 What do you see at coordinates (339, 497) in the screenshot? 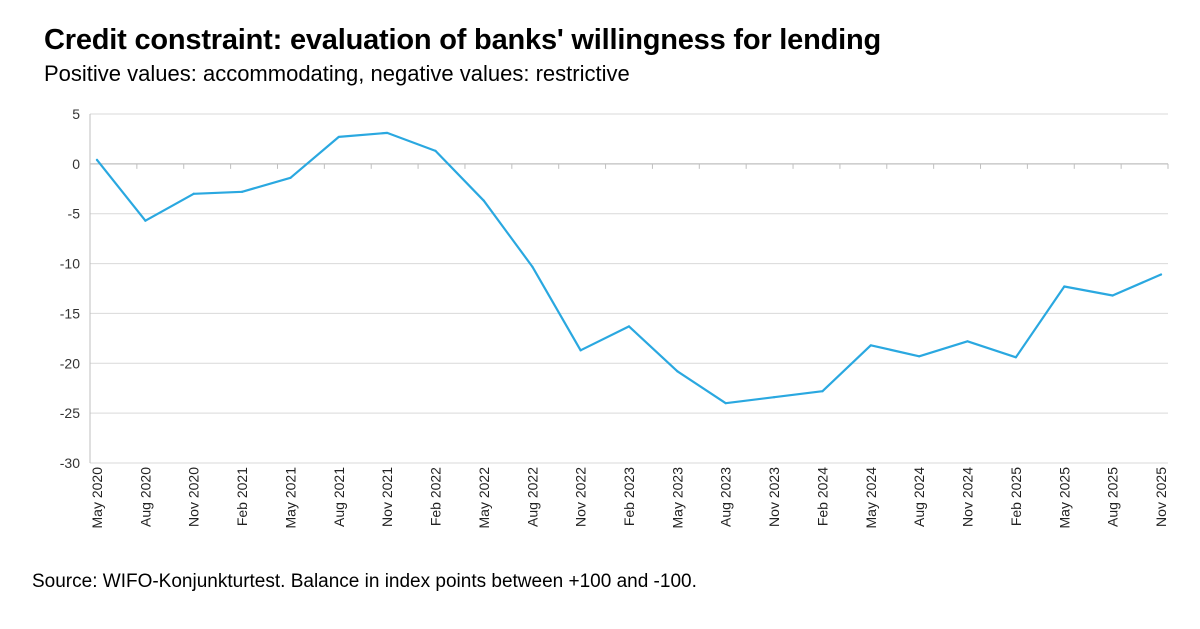
I see `x-tick-label: Aug 2021` at bounding box center [339, 497].